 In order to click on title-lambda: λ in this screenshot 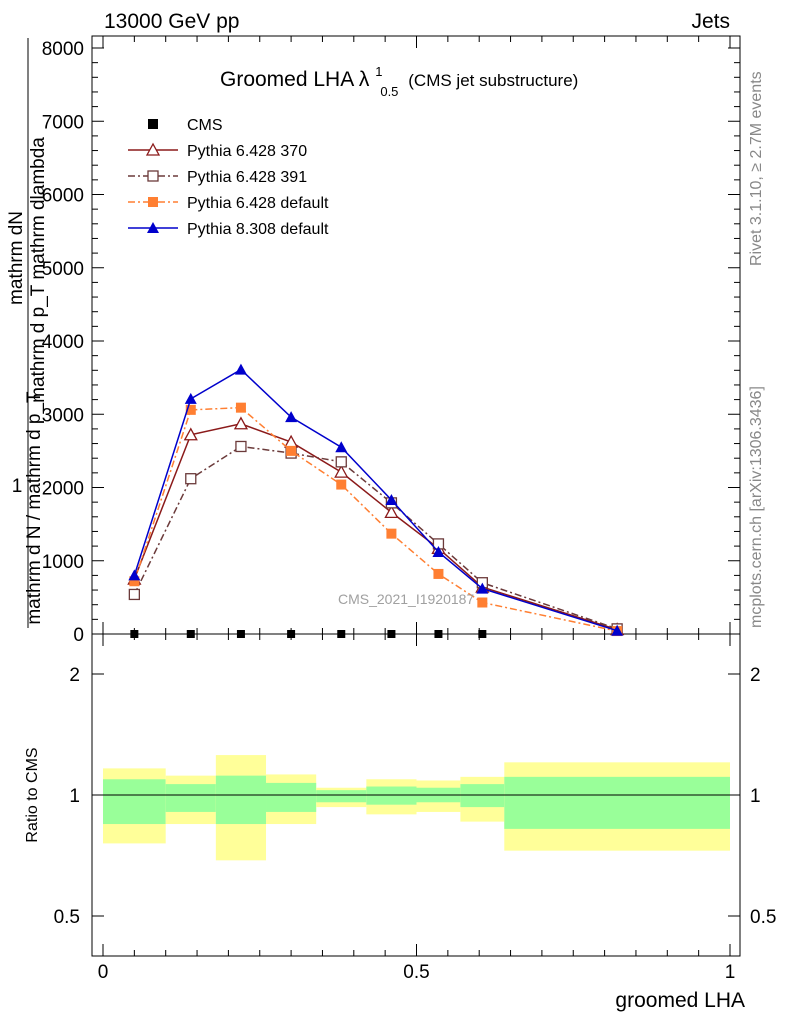, I will do `click(364, 79)`.